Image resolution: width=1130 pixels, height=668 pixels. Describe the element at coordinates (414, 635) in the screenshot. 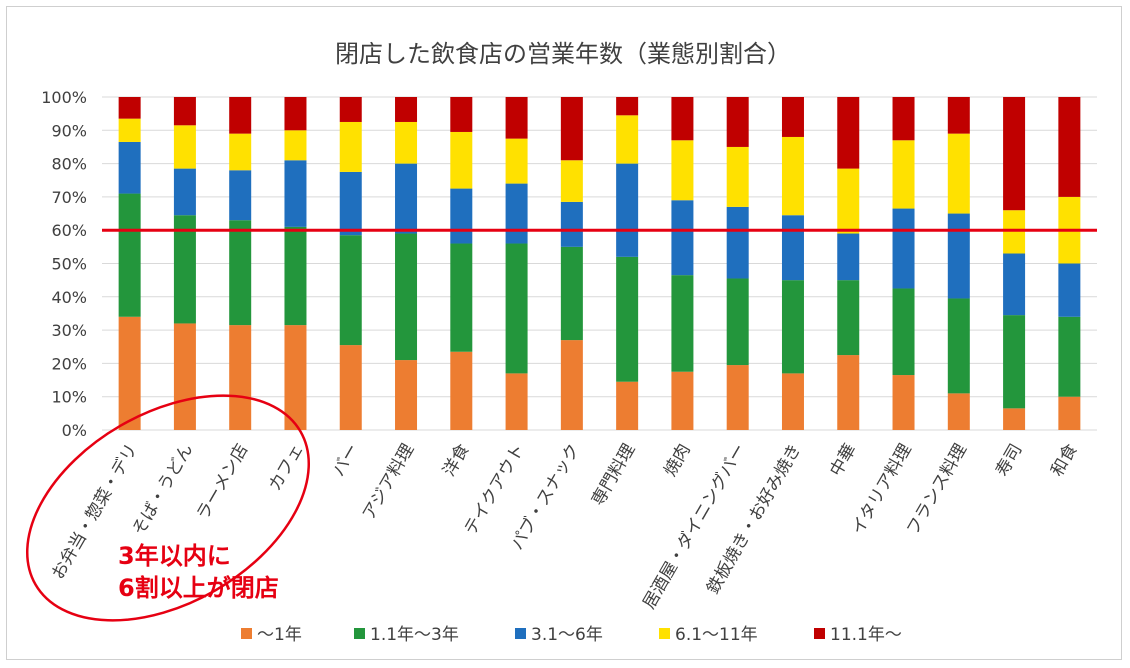

I see `legend-label: 1.1年〜3年` at that location.